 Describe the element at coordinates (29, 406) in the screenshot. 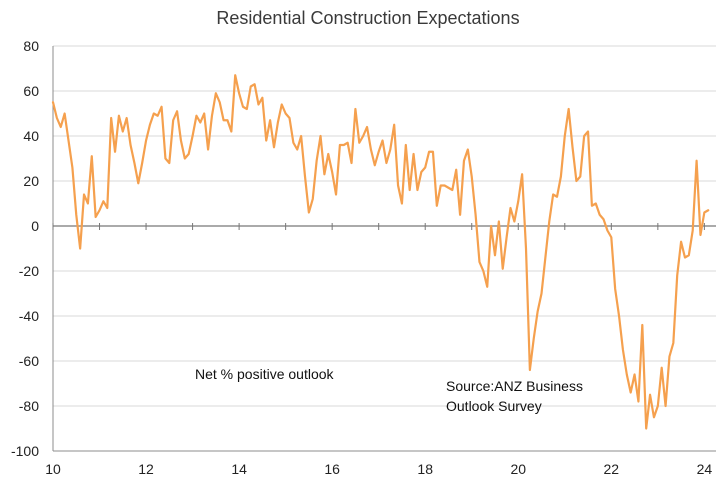

I see `y-tick-label: -80` at that location.